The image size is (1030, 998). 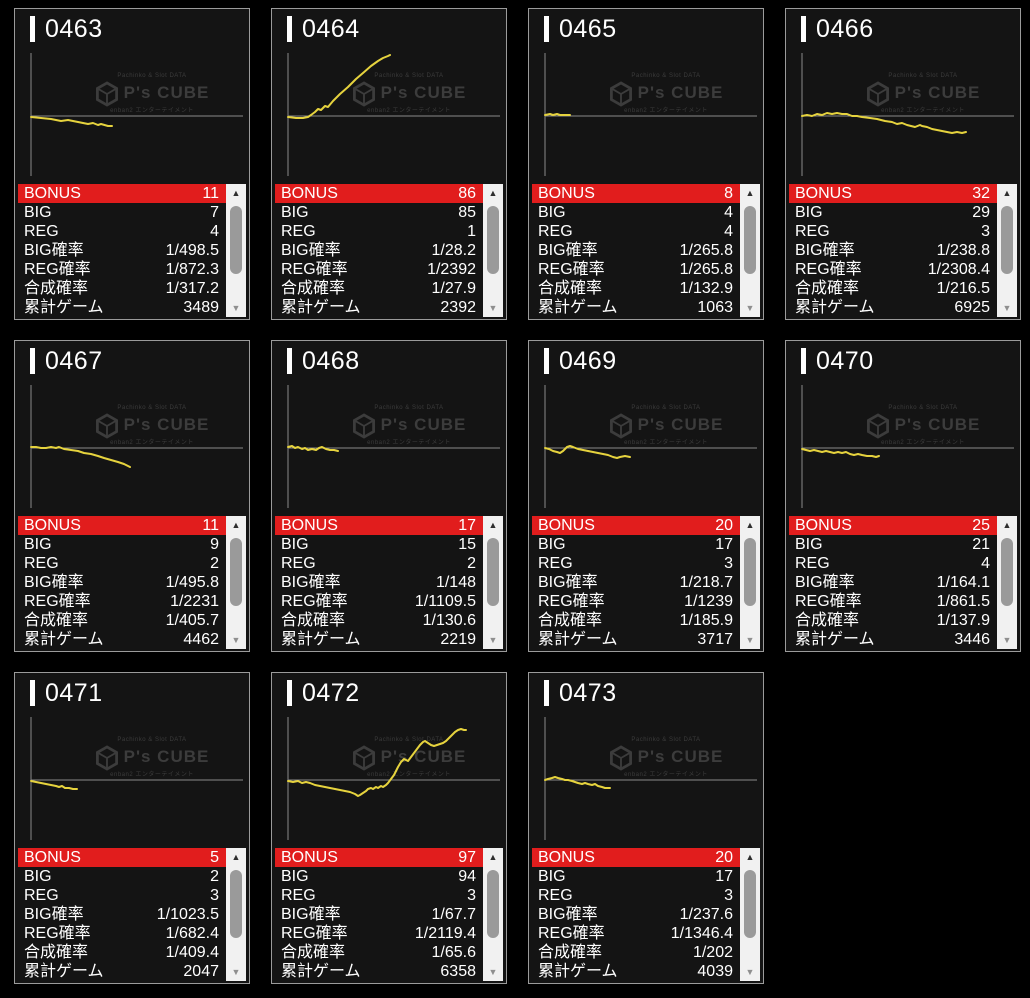 What do you see at coordinates (192, 620) in the screenshot?
I see `stat-value: 1/405.7` at bounding box center [192, 620].